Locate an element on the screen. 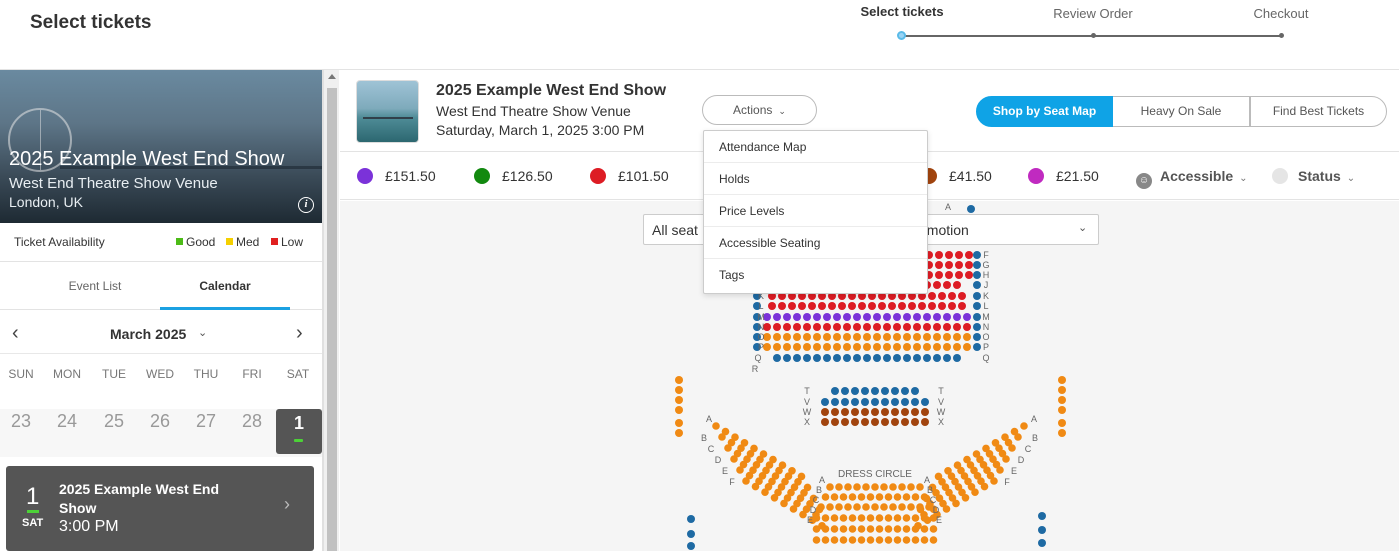 The image size is (1399, 551). step-review-order: Review Order is located at coordinates (1093, 13).